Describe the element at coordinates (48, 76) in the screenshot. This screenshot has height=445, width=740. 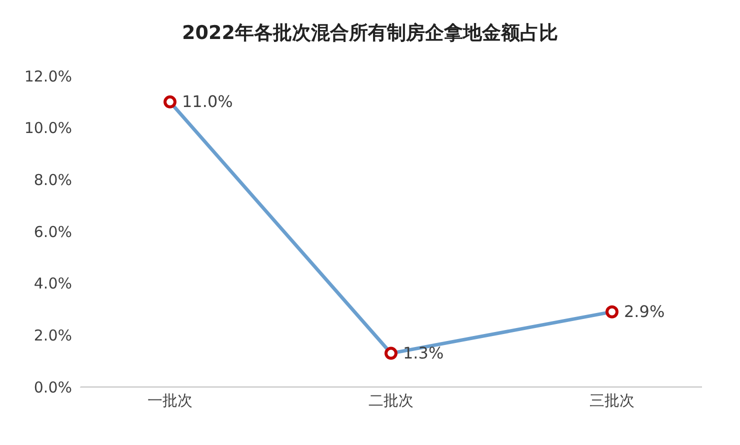
I see `y-tick-label: 12.0%` at that location.